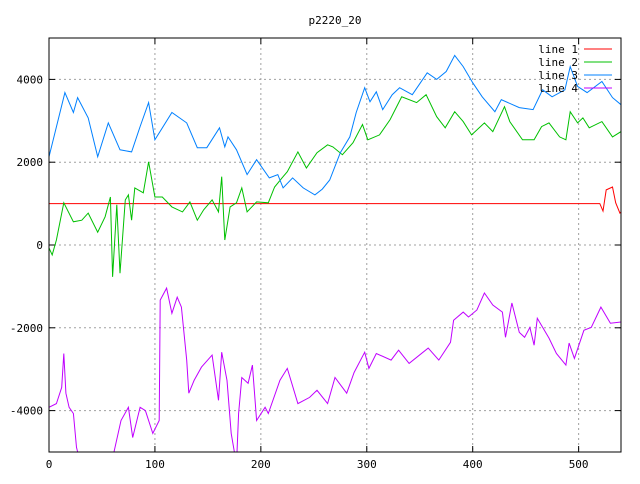 This screenshot has width=640, height=484. What do you see at coordinates (558, 62) in the screenshot?
I see `legend-label: line 2` at bounding box center [558, 62].